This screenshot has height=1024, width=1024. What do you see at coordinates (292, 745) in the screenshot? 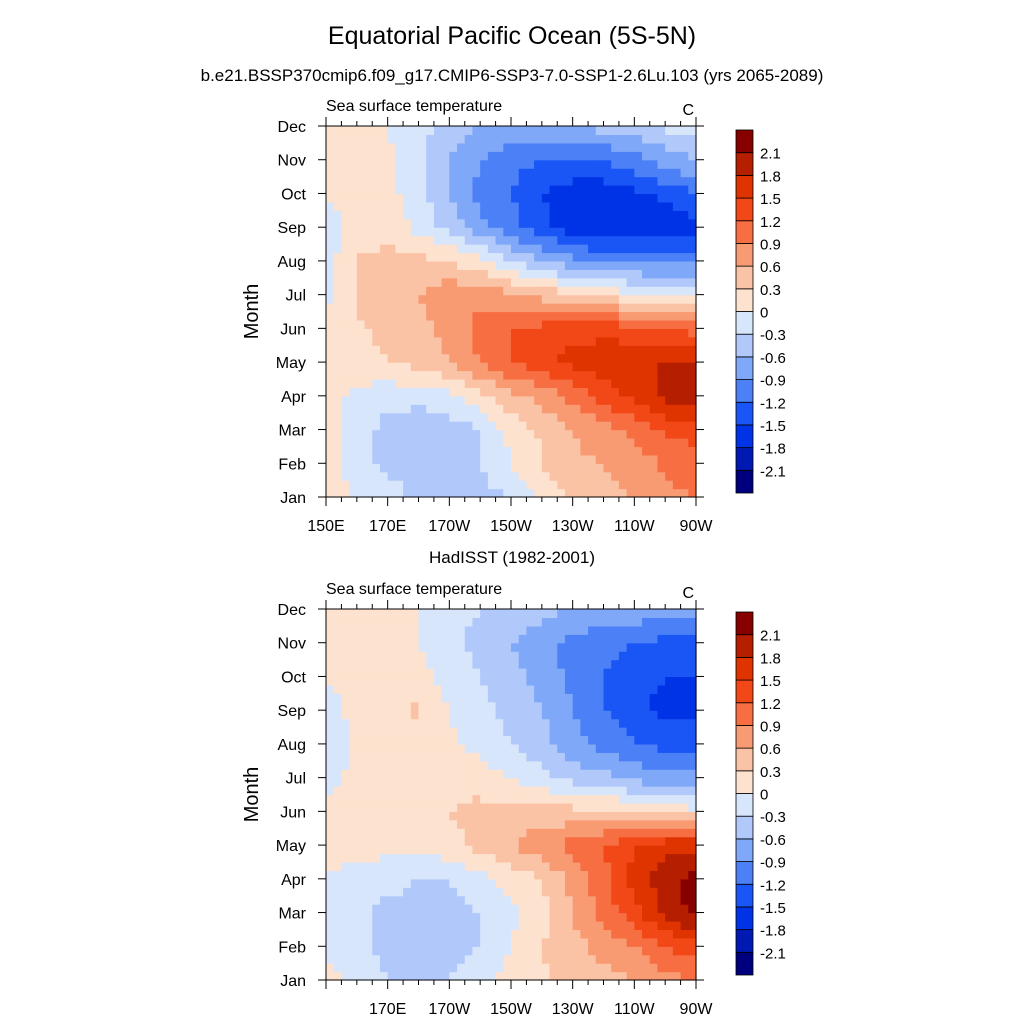
I see `y-tick-label: Aug` at bounding box center [292, 745].